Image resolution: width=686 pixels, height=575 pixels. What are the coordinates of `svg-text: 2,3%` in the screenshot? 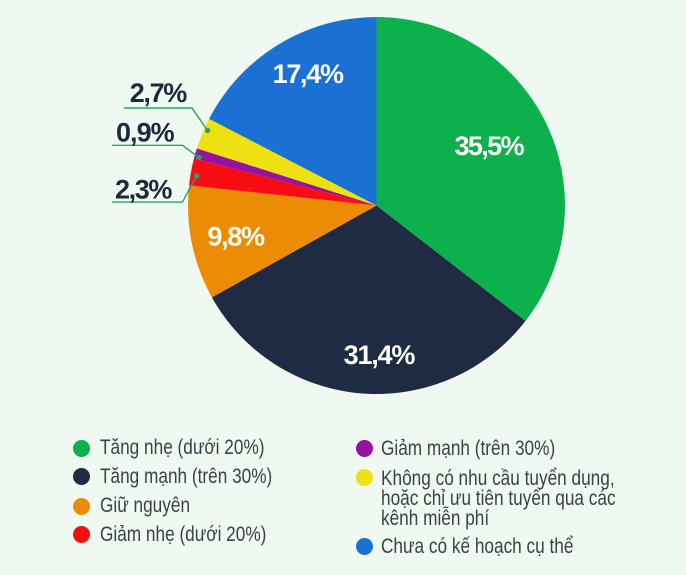 It's located at (144, 190).